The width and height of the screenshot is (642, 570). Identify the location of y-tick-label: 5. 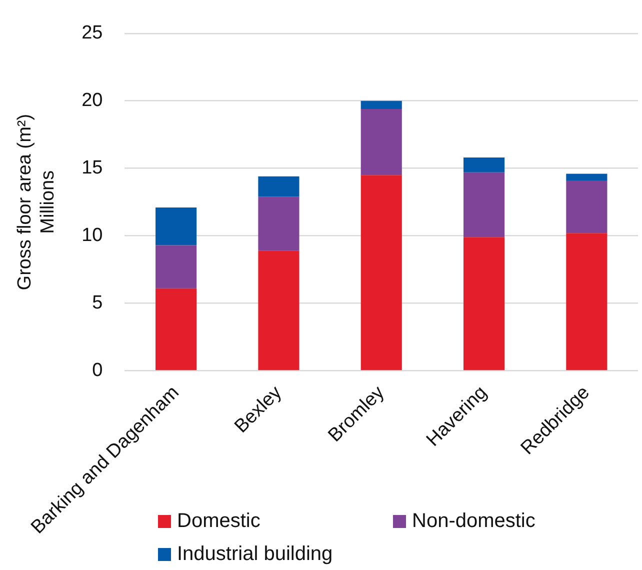
(97, 303).